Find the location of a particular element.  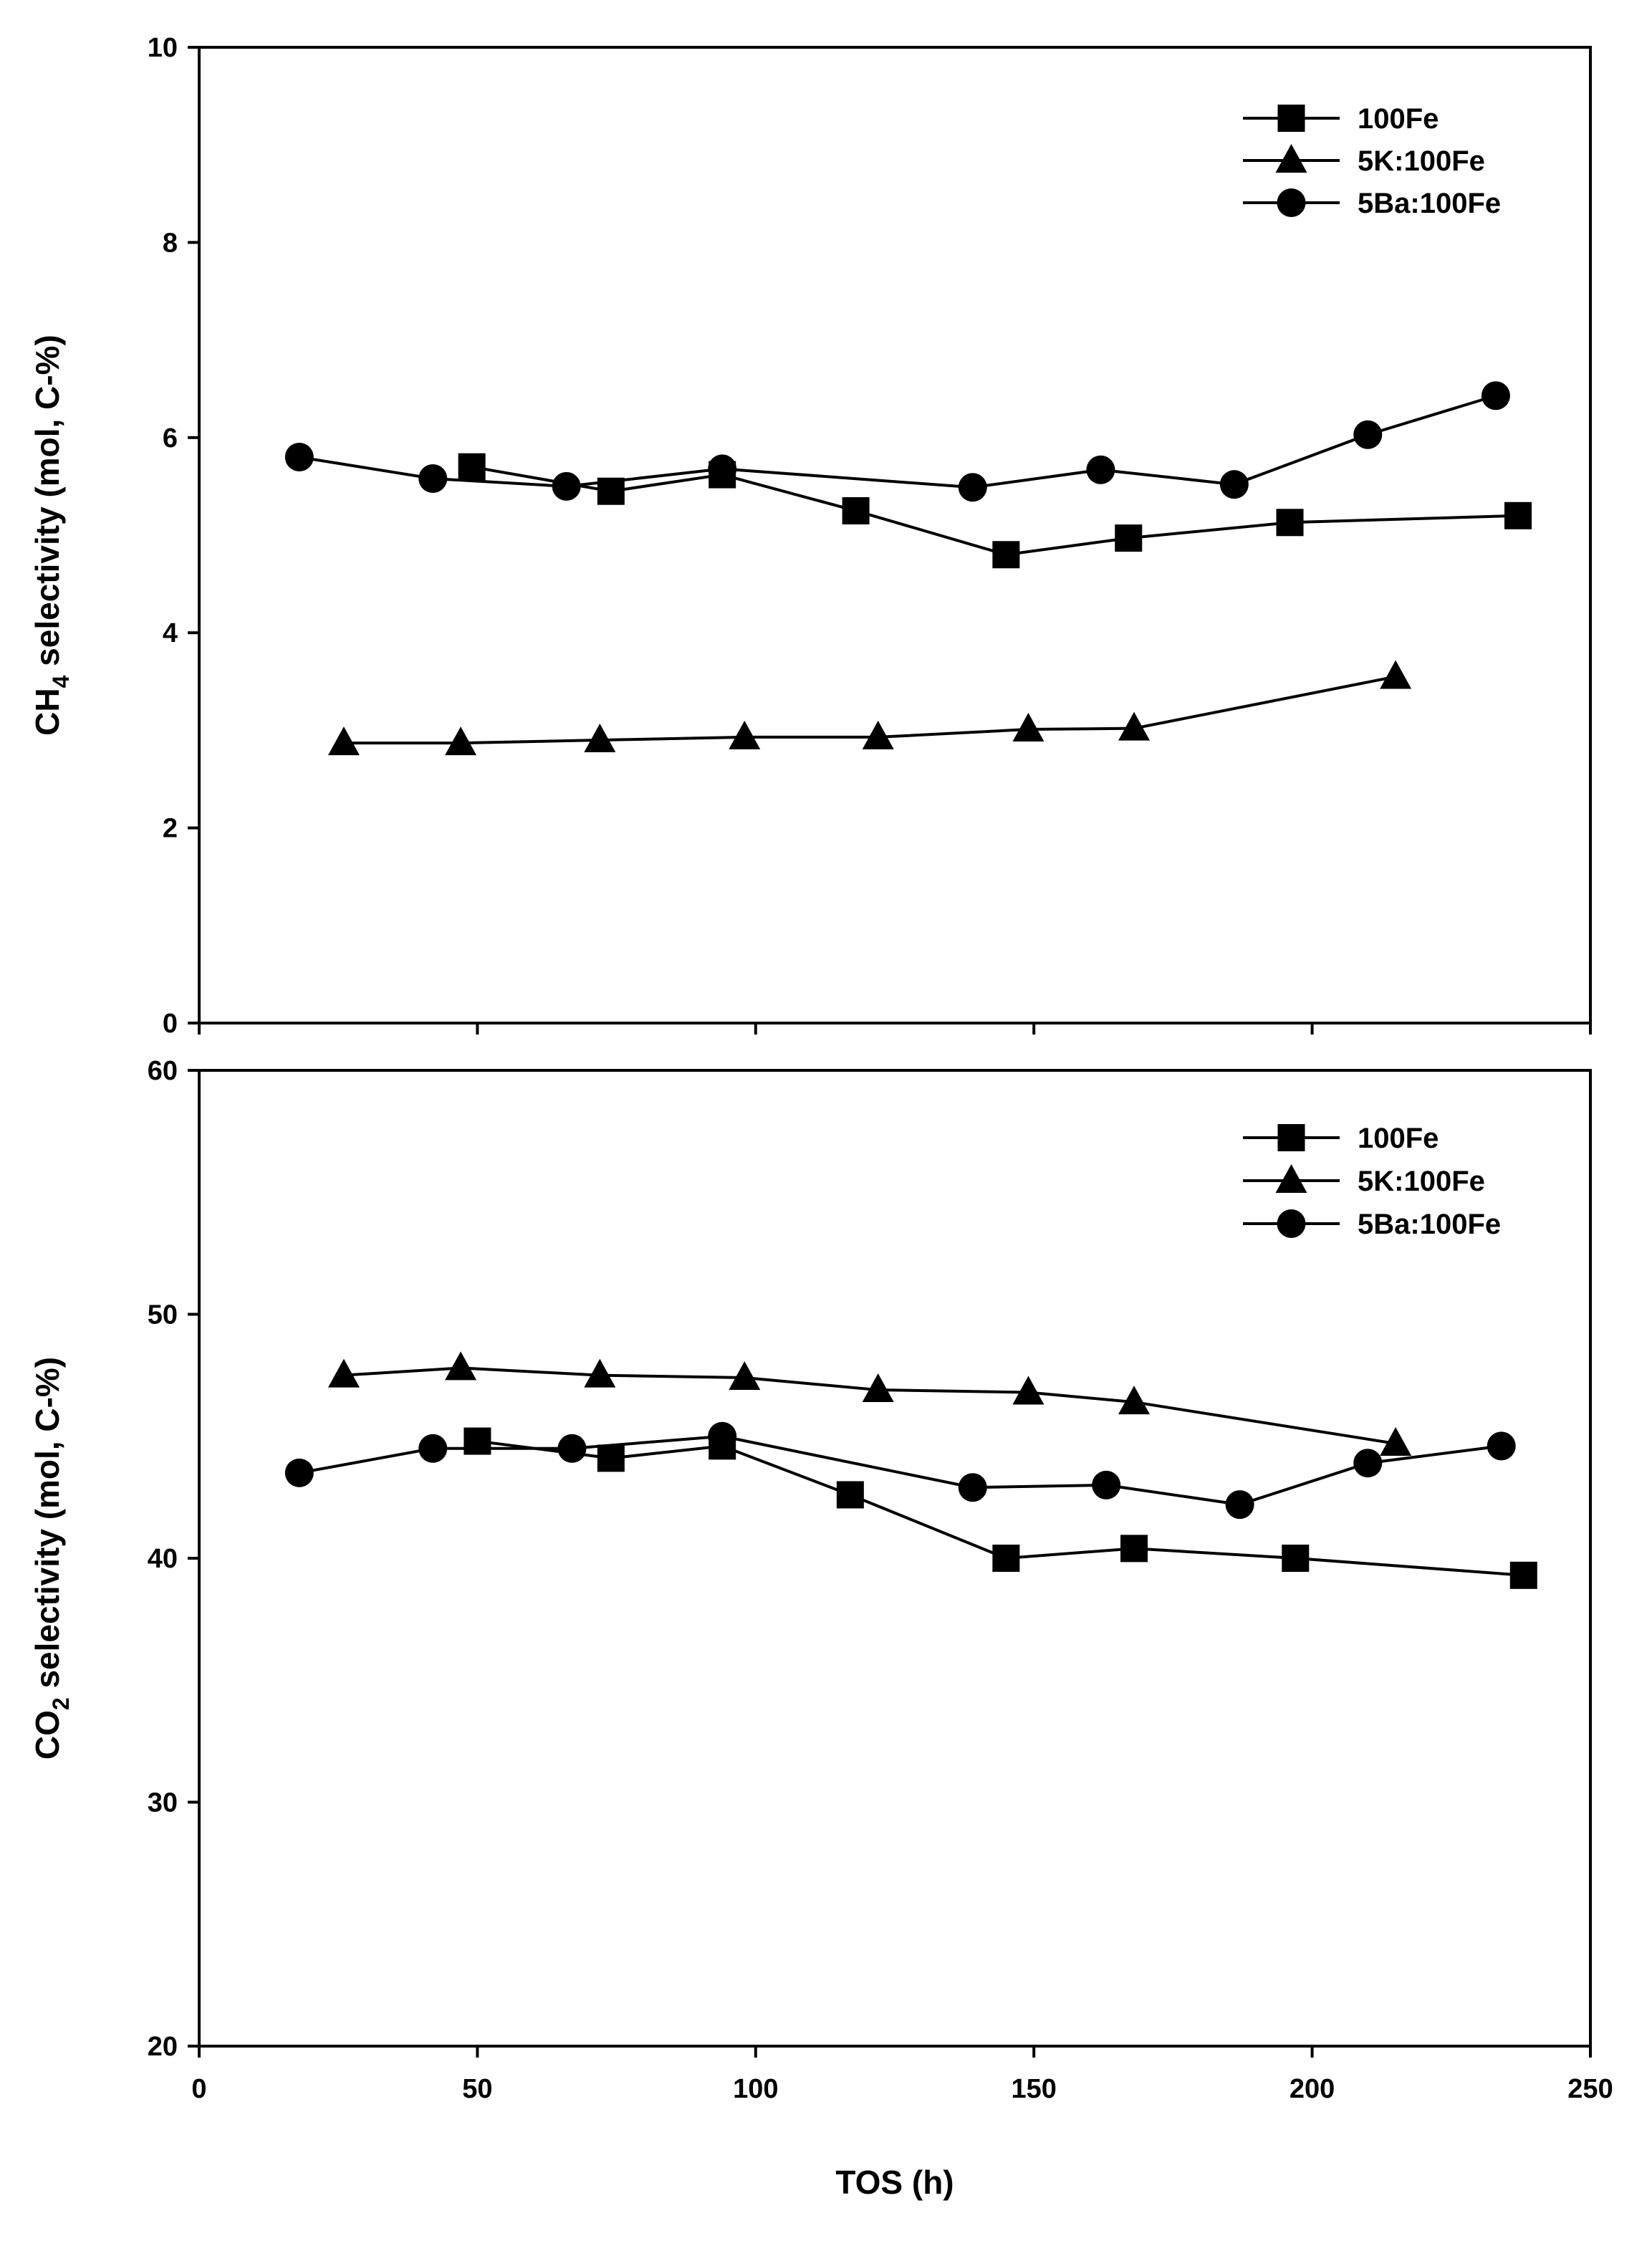

bottom-x-tick-label: 0 is located at coordinates (198, 2089).